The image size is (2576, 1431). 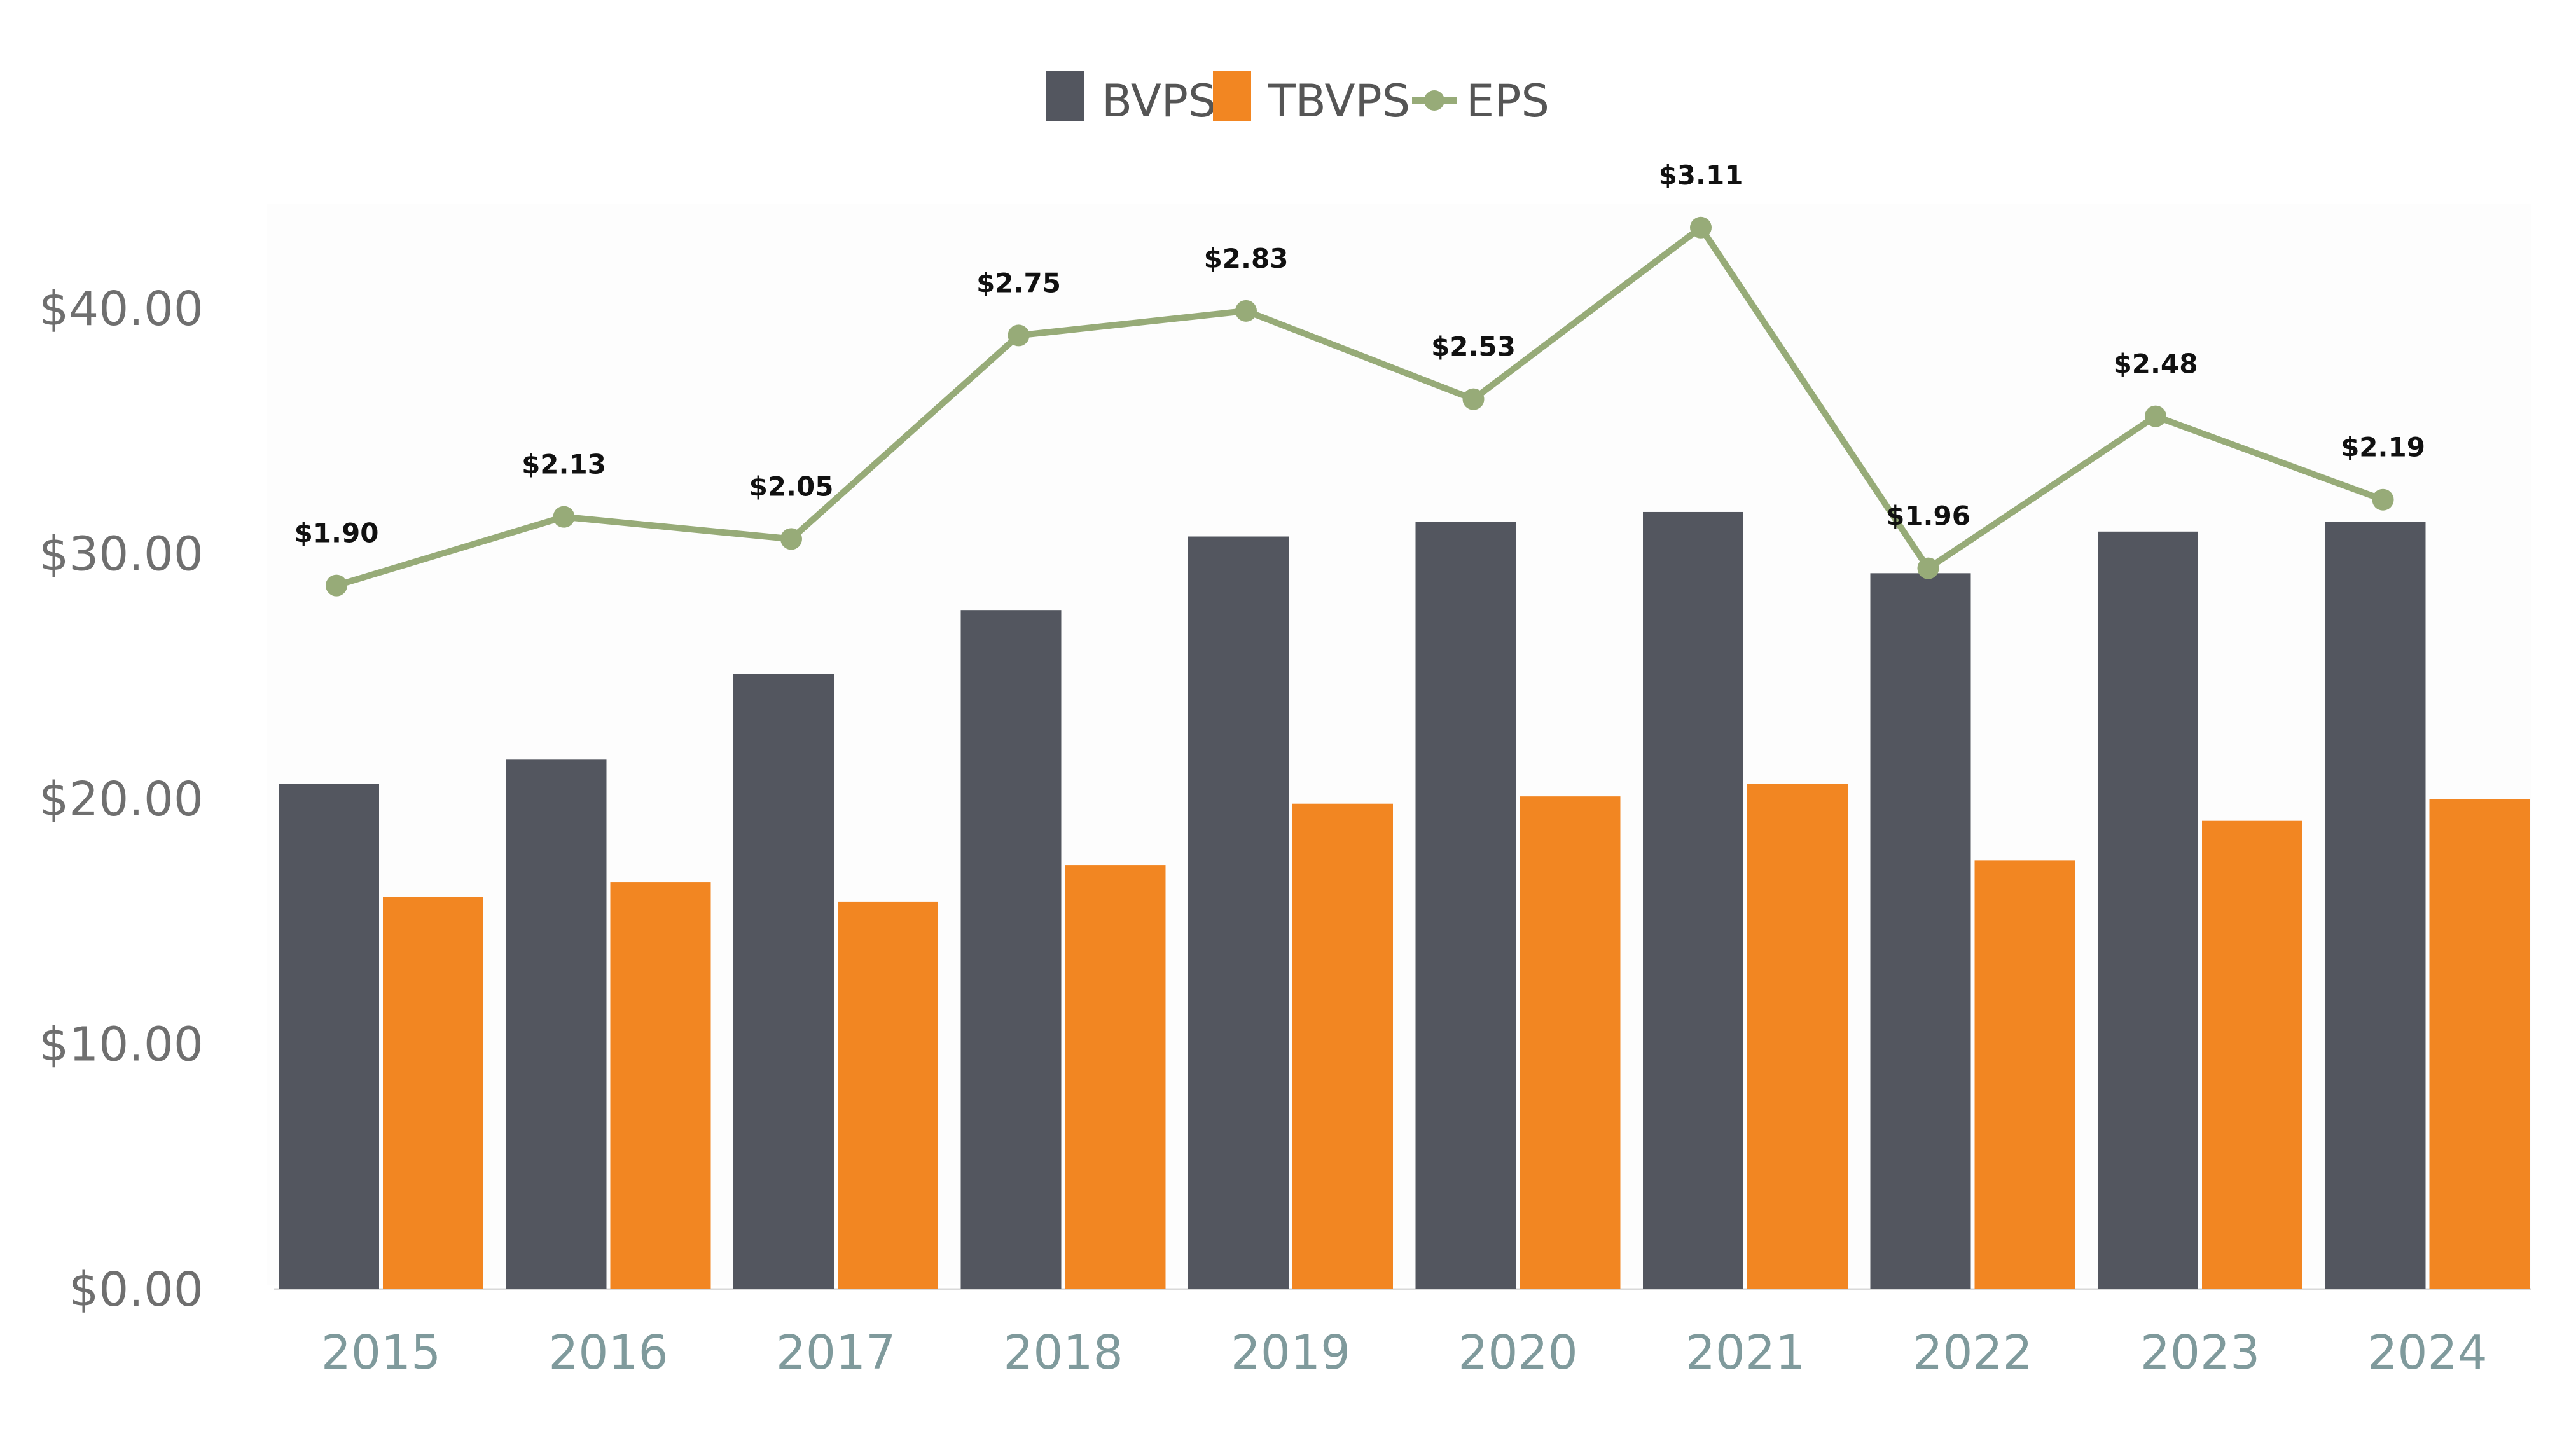 I want to click on eps-data-label: $3.11, so click(x=1701, y=176).